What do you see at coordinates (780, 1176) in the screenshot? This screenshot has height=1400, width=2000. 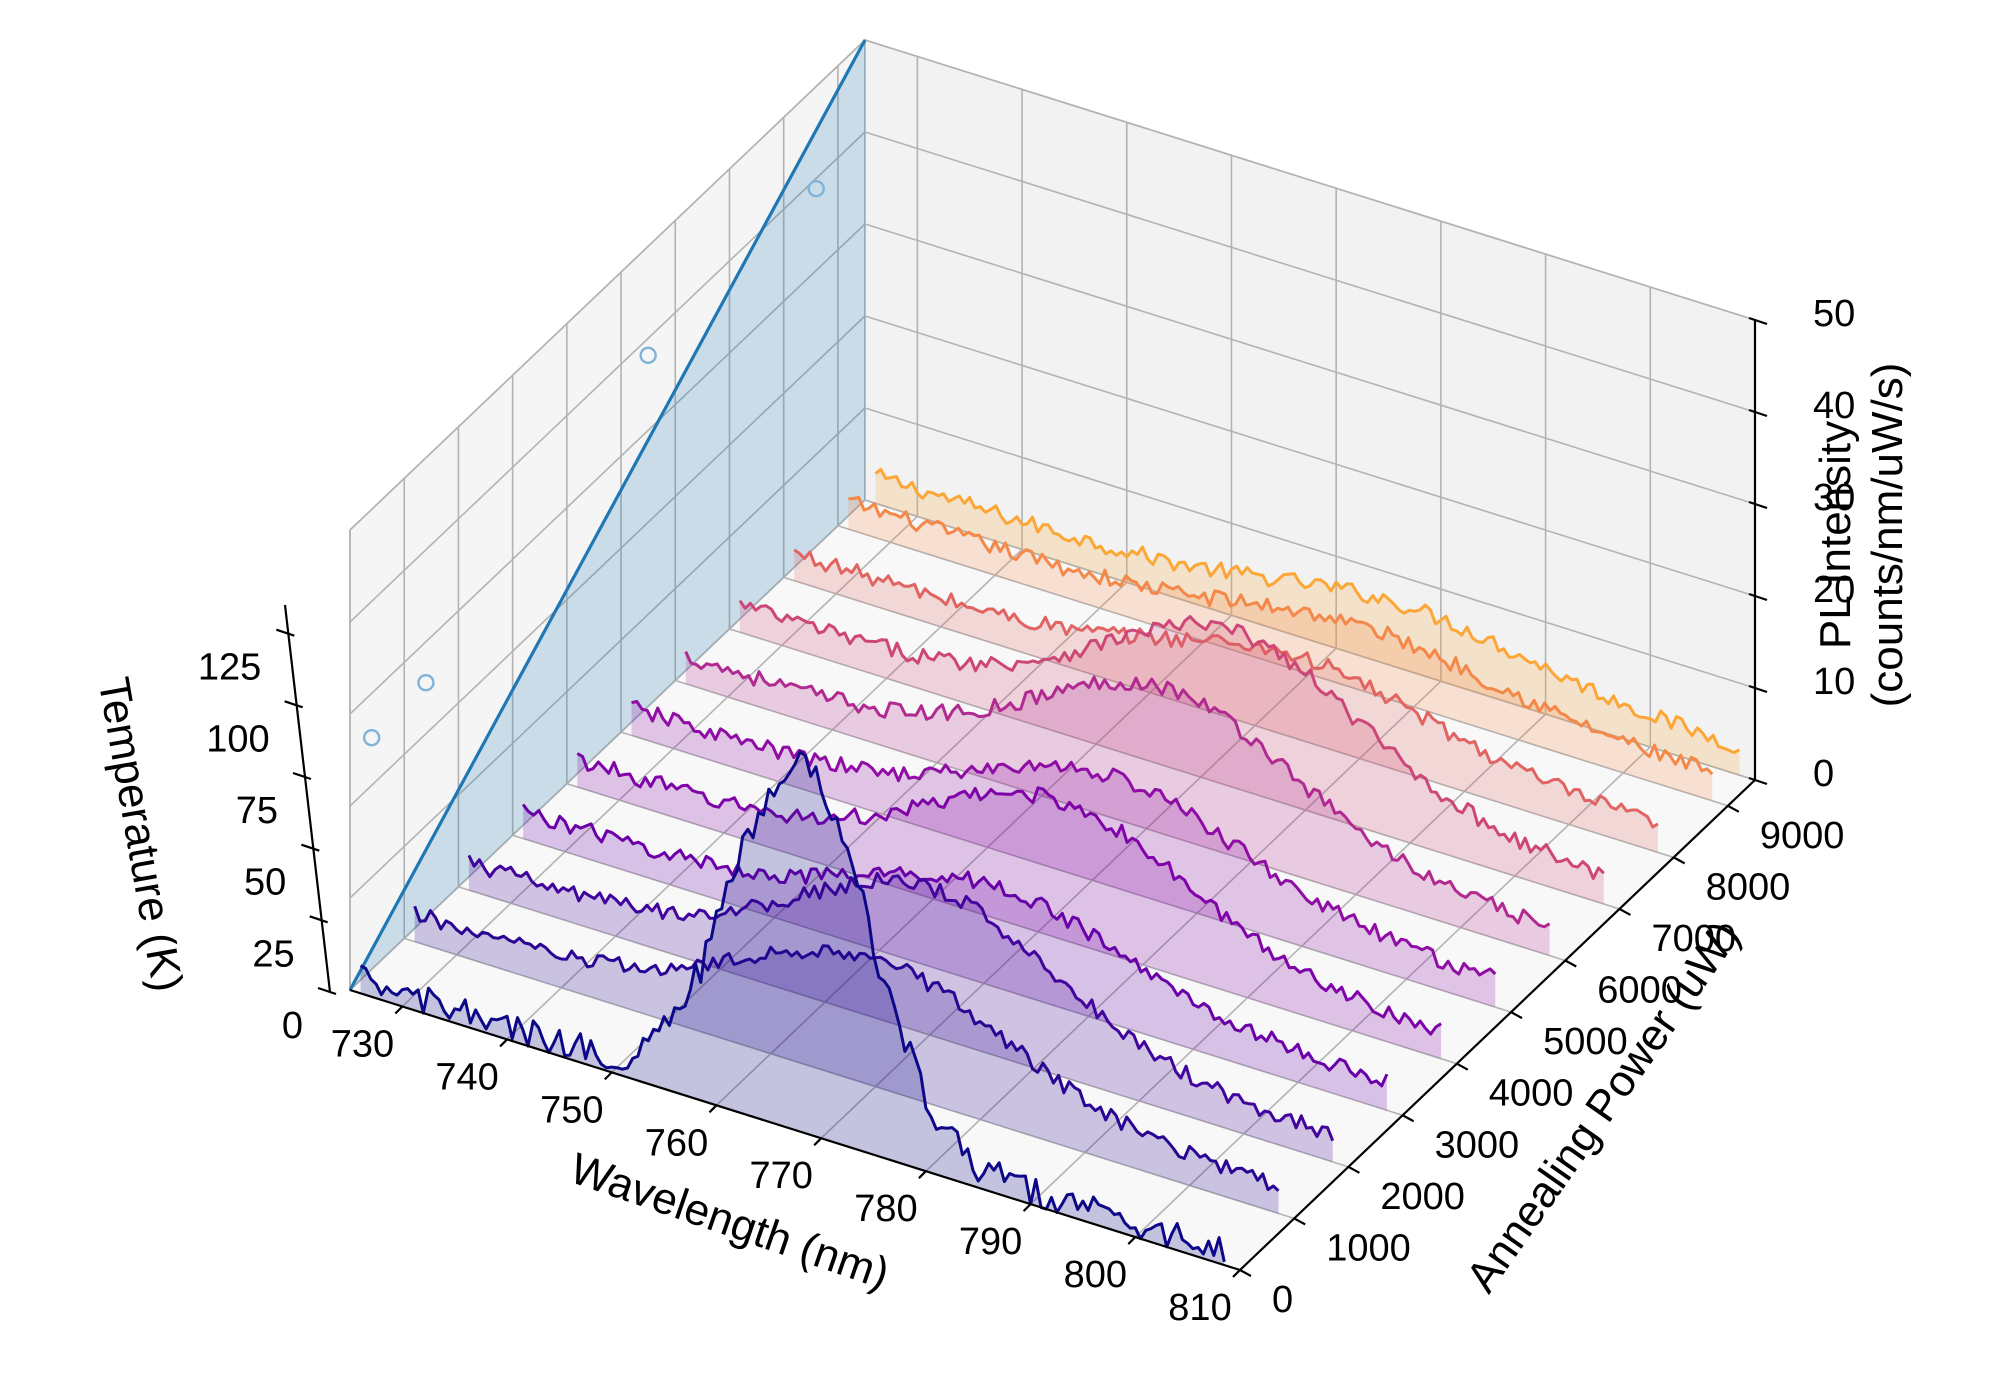 I see `x-tick-label: 770` at bounding box center [780, 1176].